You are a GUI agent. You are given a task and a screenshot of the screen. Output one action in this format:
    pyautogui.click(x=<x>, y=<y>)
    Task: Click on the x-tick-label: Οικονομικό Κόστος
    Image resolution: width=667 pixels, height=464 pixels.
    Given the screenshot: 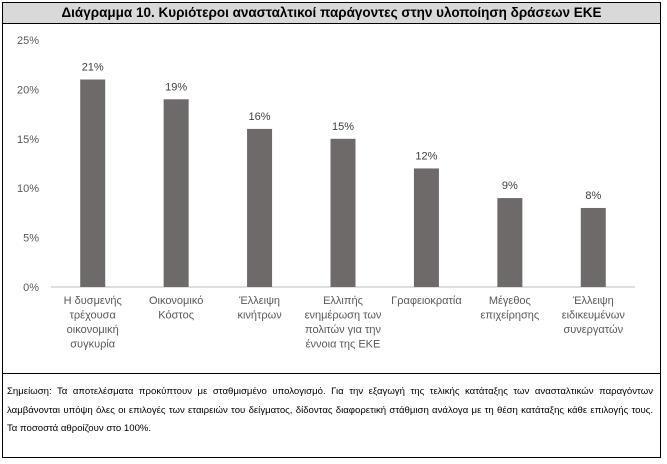 What is the action you would take?
    pyautogui.click(x=176, y=308)
    